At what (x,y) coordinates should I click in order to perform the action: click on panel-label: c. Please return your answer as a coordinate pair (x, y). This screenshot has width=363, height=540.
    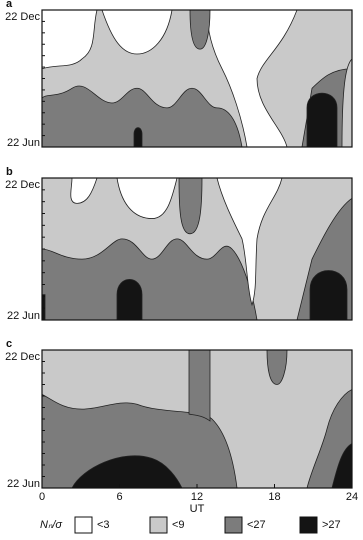
    Looking at the image, I should click on (9, 344).